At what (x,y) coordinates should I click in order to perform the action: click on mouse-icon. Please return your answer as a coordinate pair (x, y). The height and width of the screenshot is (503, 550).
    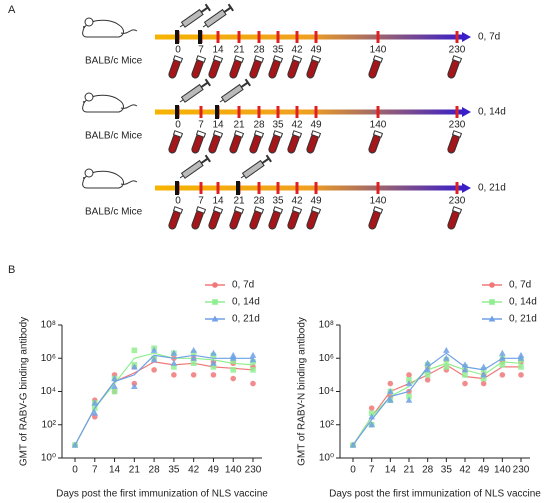
    Looking at the image, I should click on (110, 102).